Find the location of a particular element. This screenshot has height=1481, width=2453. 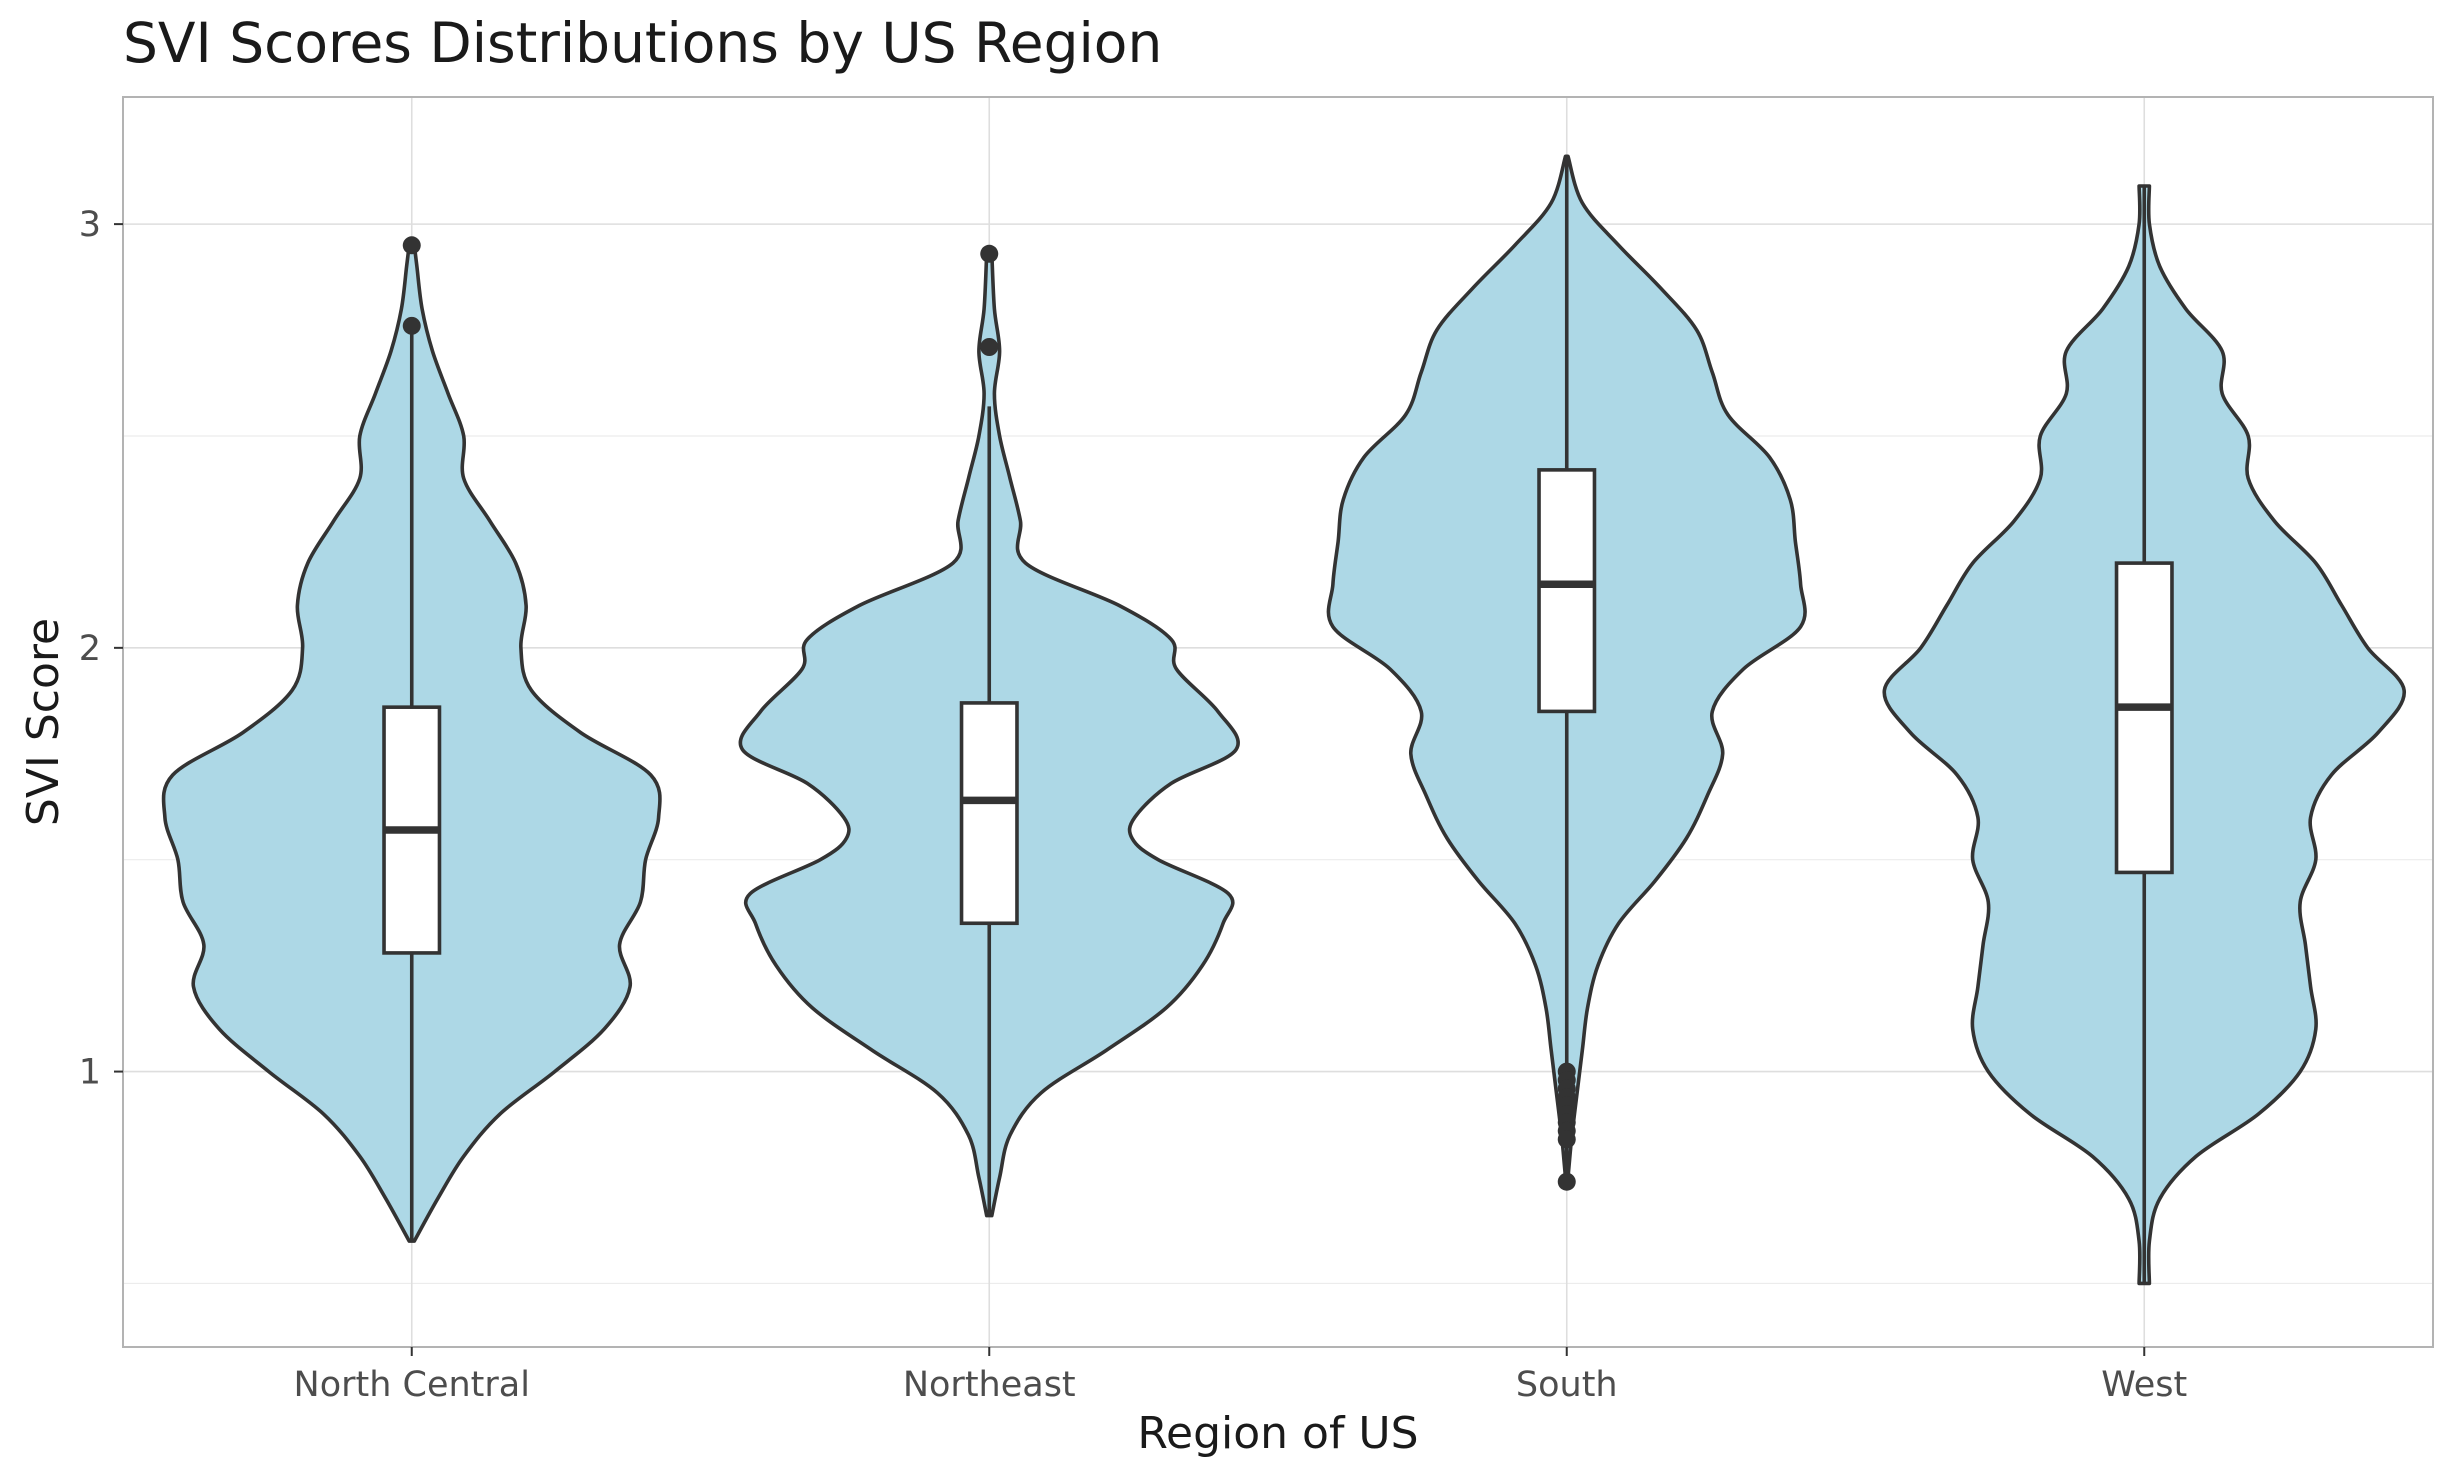

y-axis-title: SVI Score is located at coordinates (43, 722).